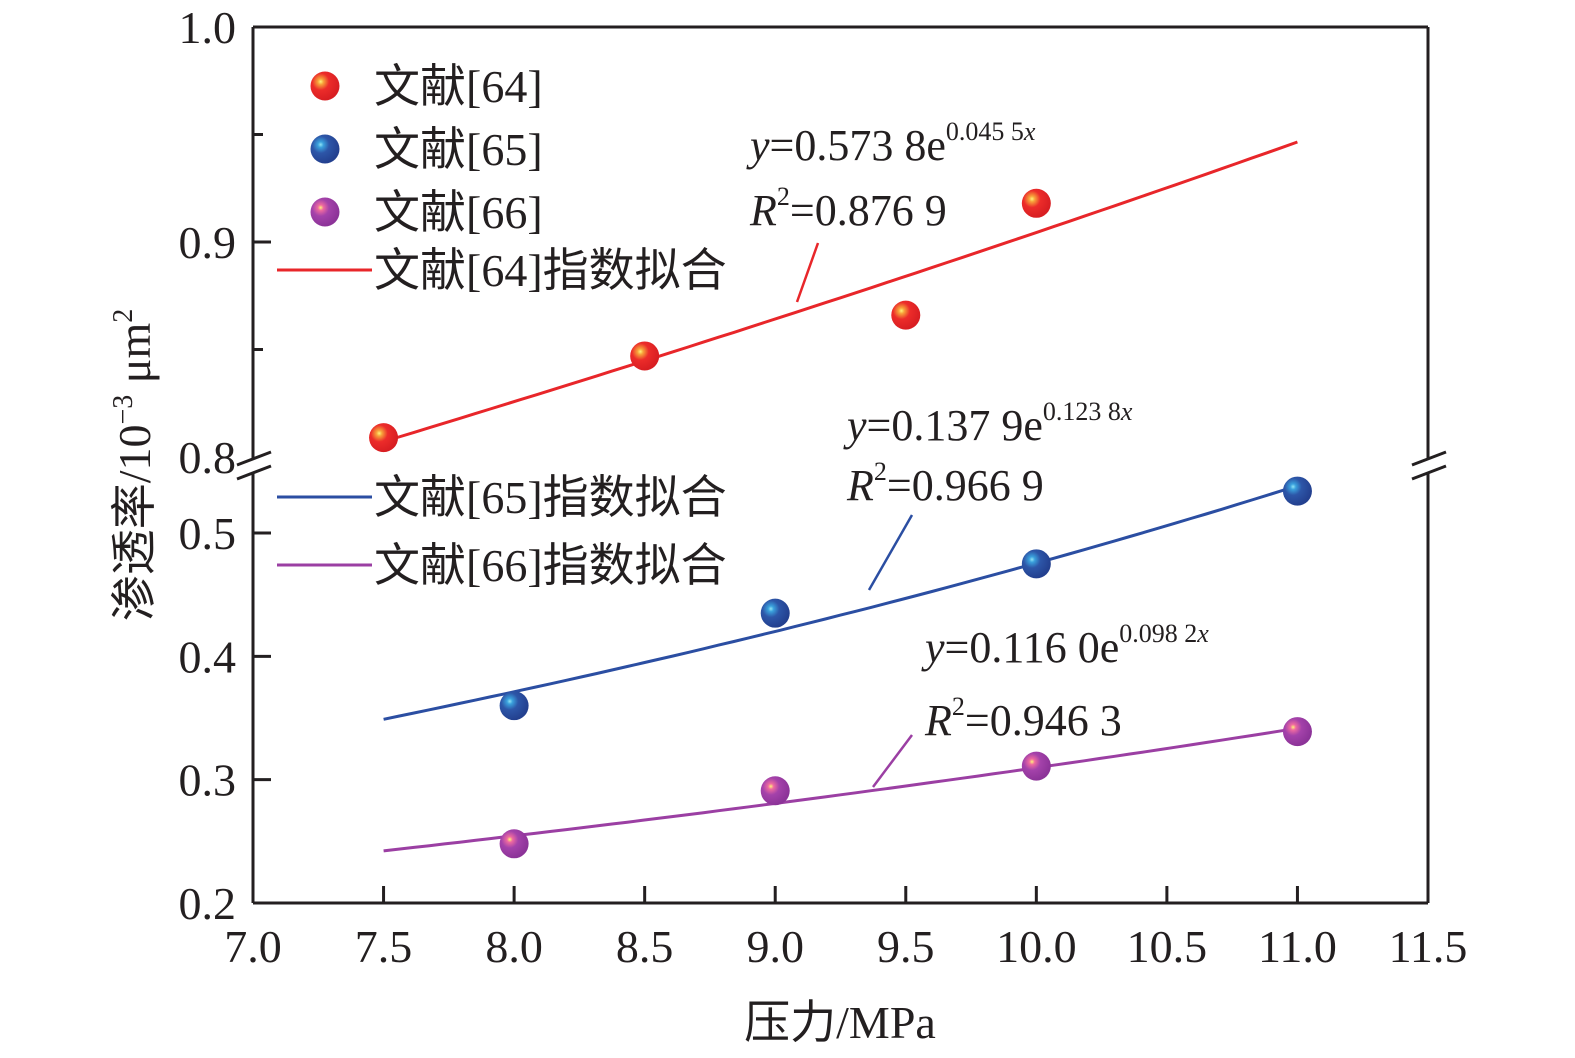 Image resolution: width=1575 pixels, height=1058 pixels. I want to click on y-tick-label: 0.5, so click(208, 533).